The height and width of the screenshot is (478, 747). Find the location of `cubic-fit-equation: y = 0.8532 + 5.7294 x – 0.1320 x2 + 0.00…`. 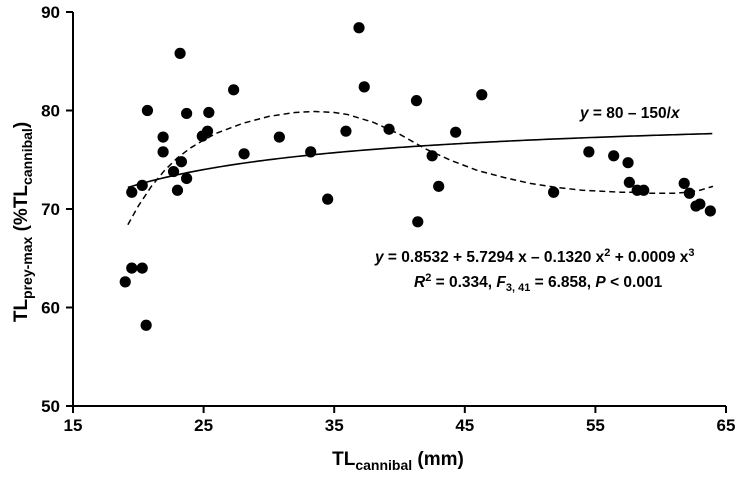

cubic-fit-equation: y = 0.8532 + 5.7294 x – 0.1320 x2 + 0.00… is located at coordinates (534, 256).